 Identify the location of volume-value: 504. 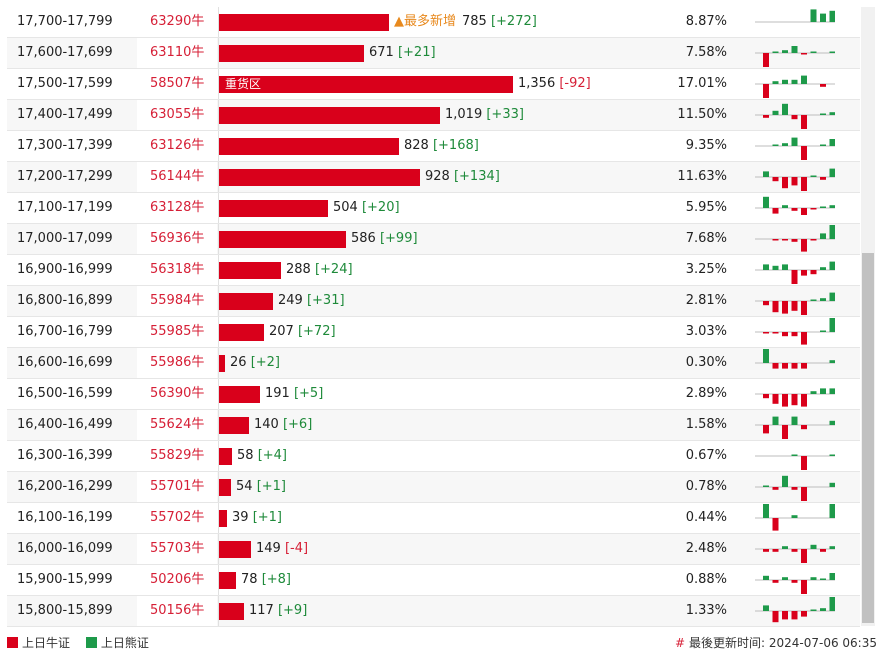
(345, 207).